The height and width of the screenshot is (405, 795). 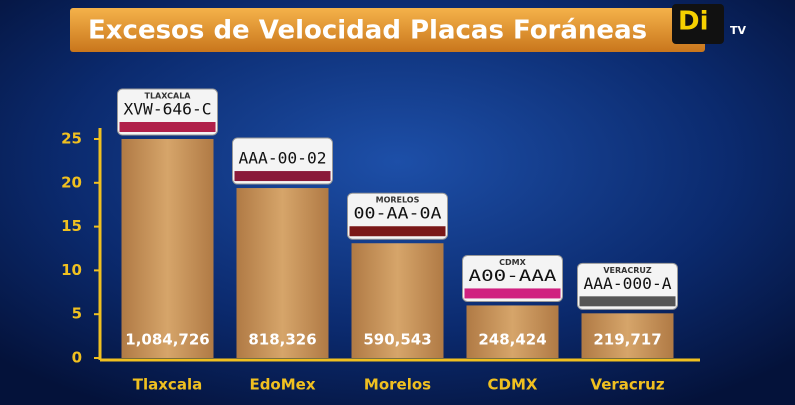 I want to click on value-label: 219,717, so click(x=627, y=340).